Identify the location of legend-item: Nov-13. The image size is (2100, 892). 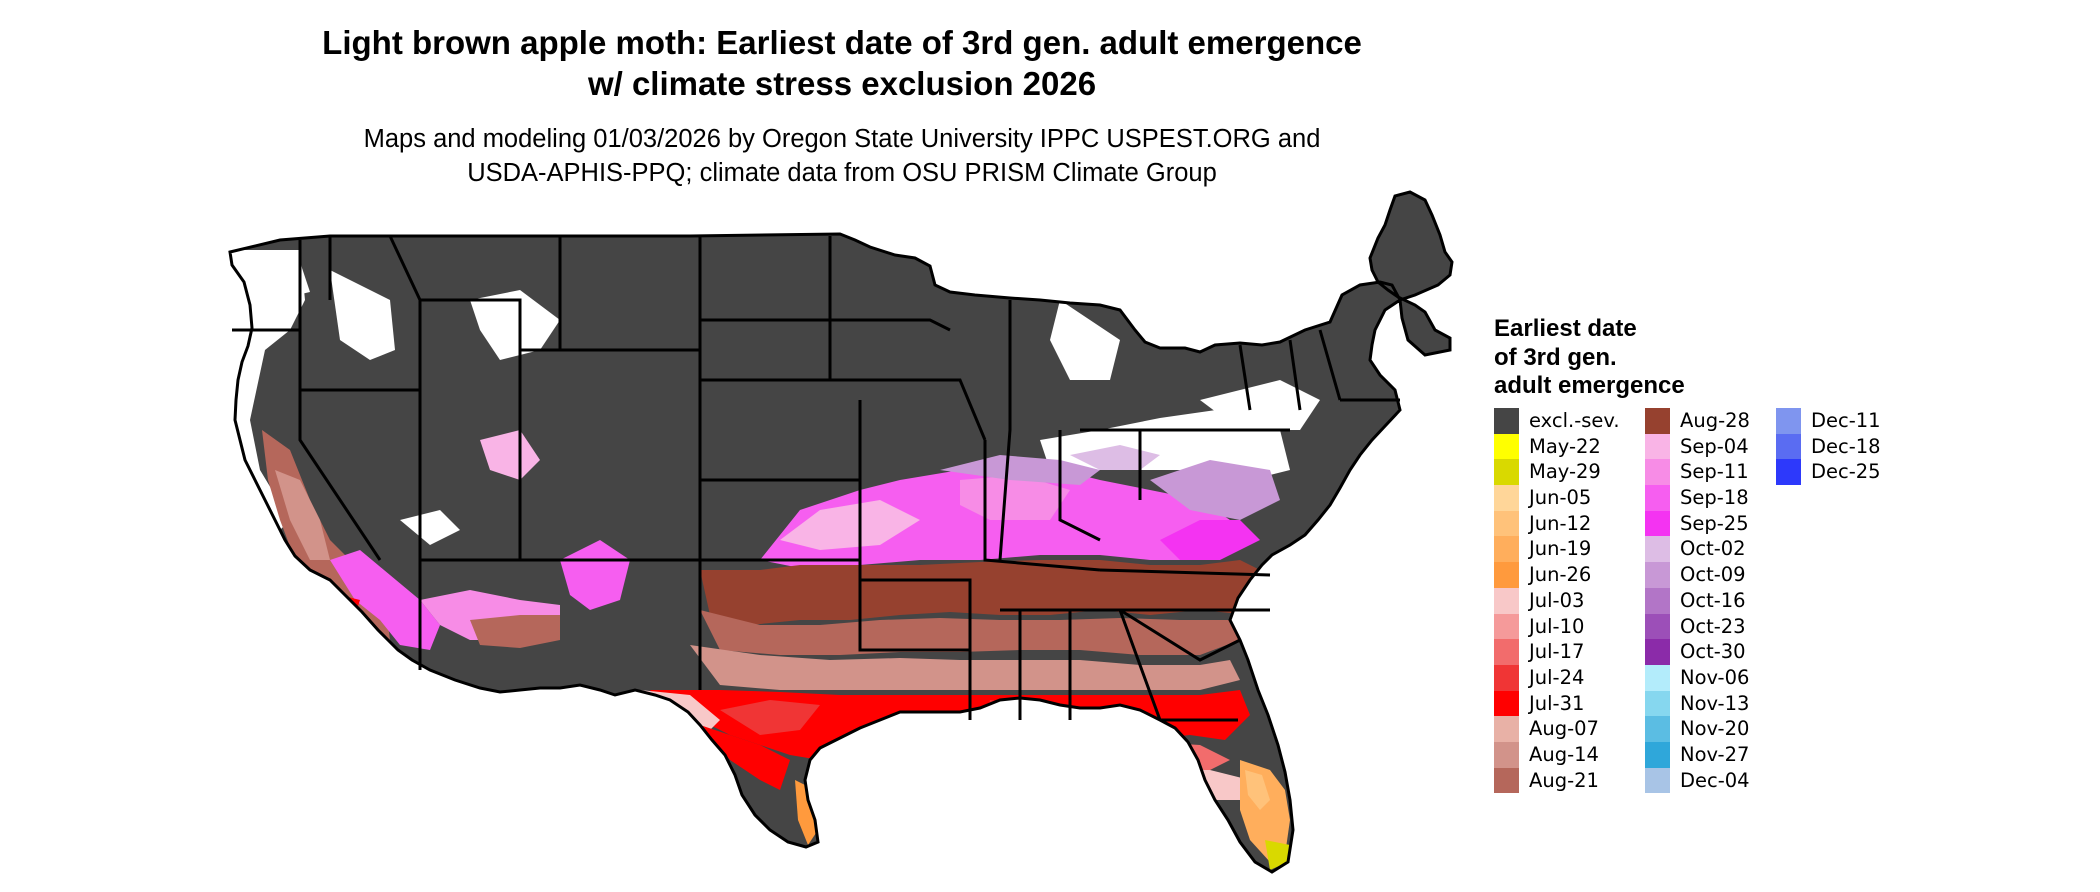
(1725, 703).